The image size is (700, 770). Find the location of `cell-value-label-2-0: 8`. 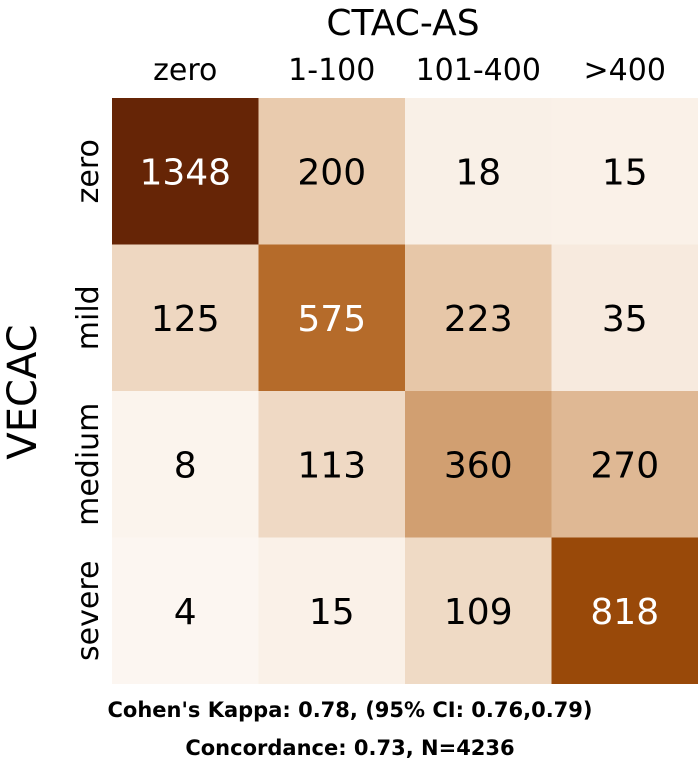

cell-value-label-2-0: 8 is located at coordinates (185, 465).